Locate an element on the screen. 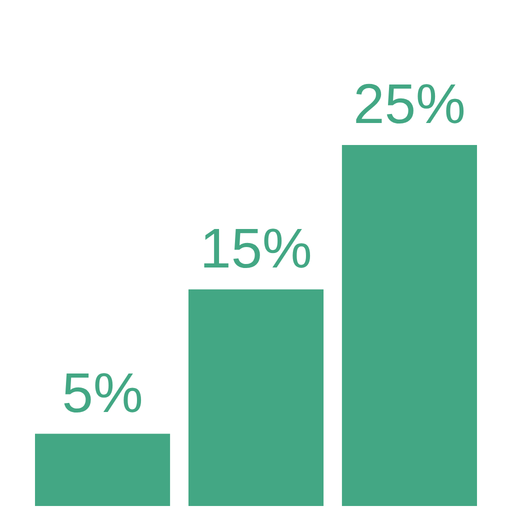 This screenshot has height=512, width=512. data-label: 25% is located at coordinates (409, 103).